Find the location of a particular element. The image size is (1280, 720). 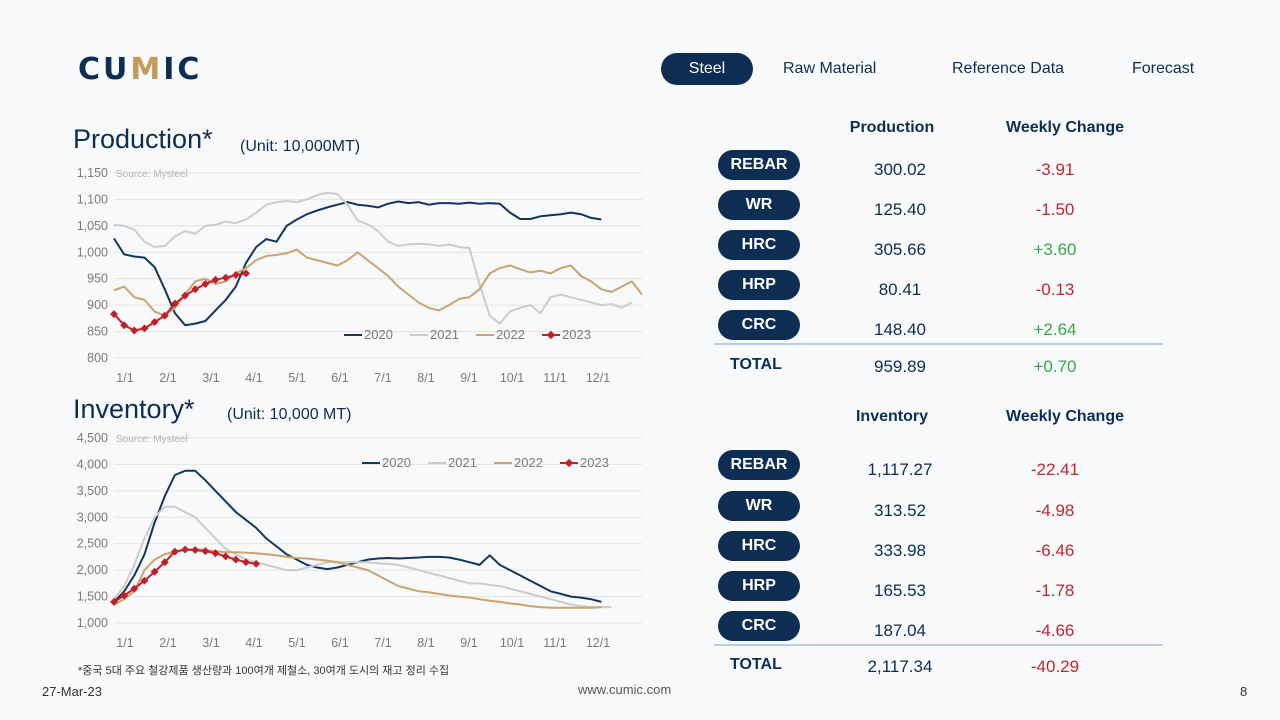

inventory-row-weekly-change: -4.66 is located at coordinates (1055, 630).